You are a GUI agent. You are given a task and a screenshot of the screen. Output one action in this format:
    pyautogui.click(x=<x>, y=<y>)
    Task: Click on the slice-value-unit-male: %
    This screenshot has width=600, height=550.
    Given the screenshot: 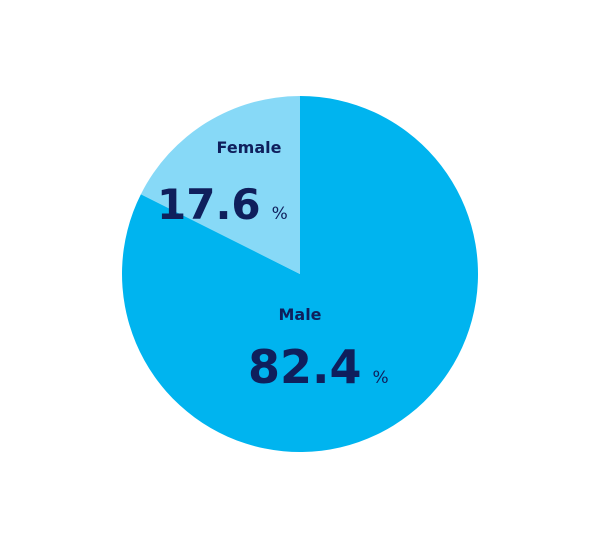 What is the action you would take?
    pyautogui.click(x=381, y=378)
    